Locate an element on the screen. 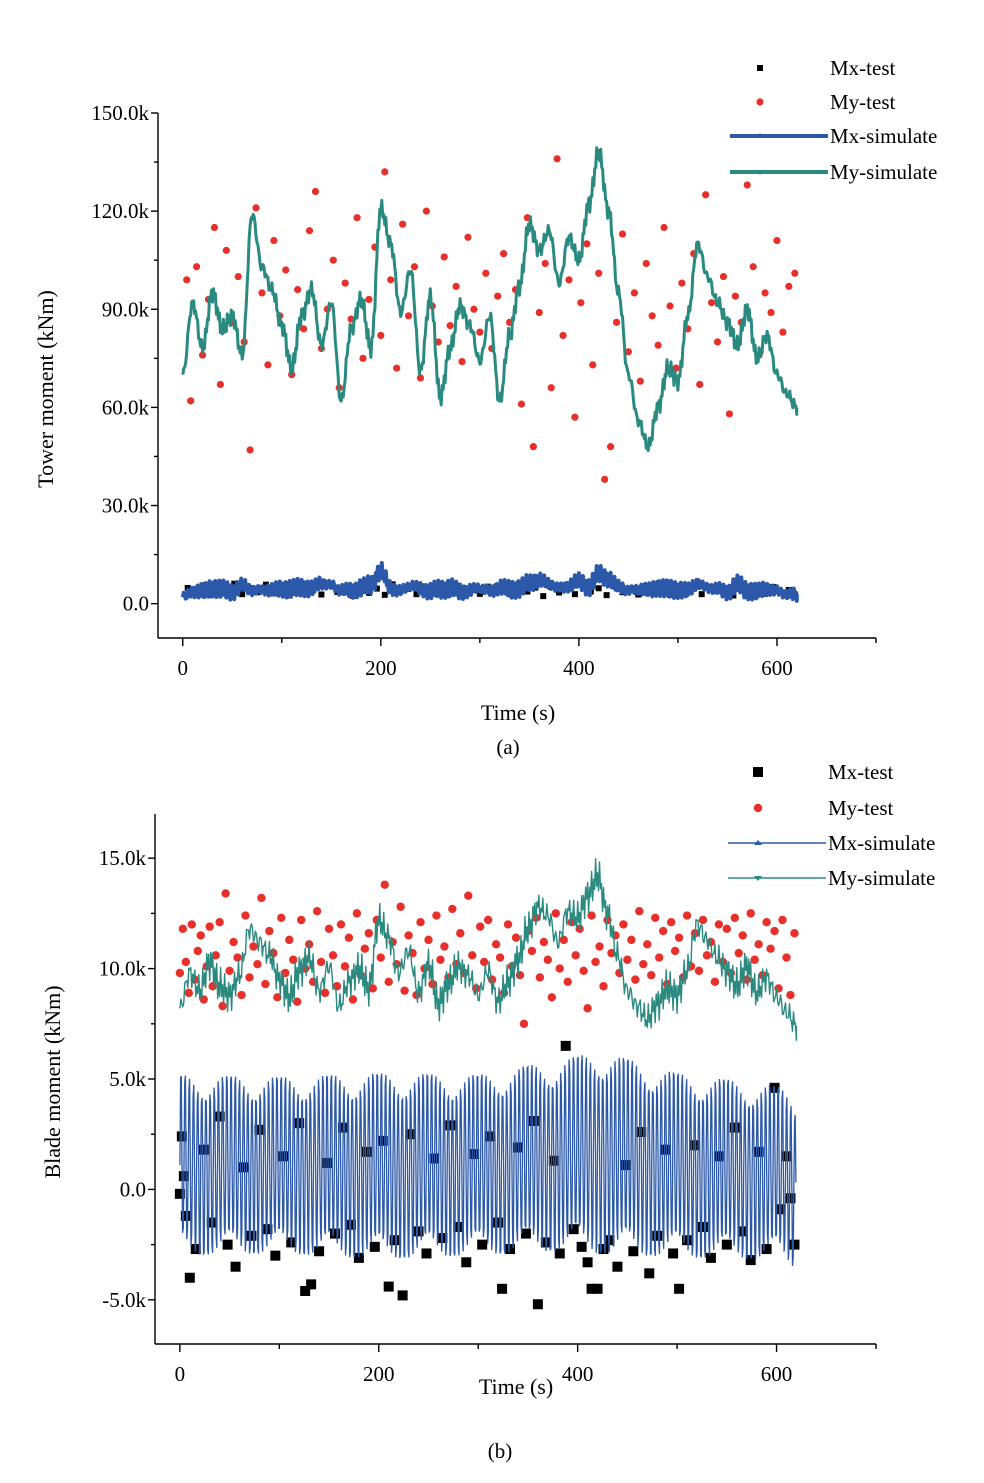 The image size is (984, 1483). legend-label: My-test is located at coordinates (862, 102).